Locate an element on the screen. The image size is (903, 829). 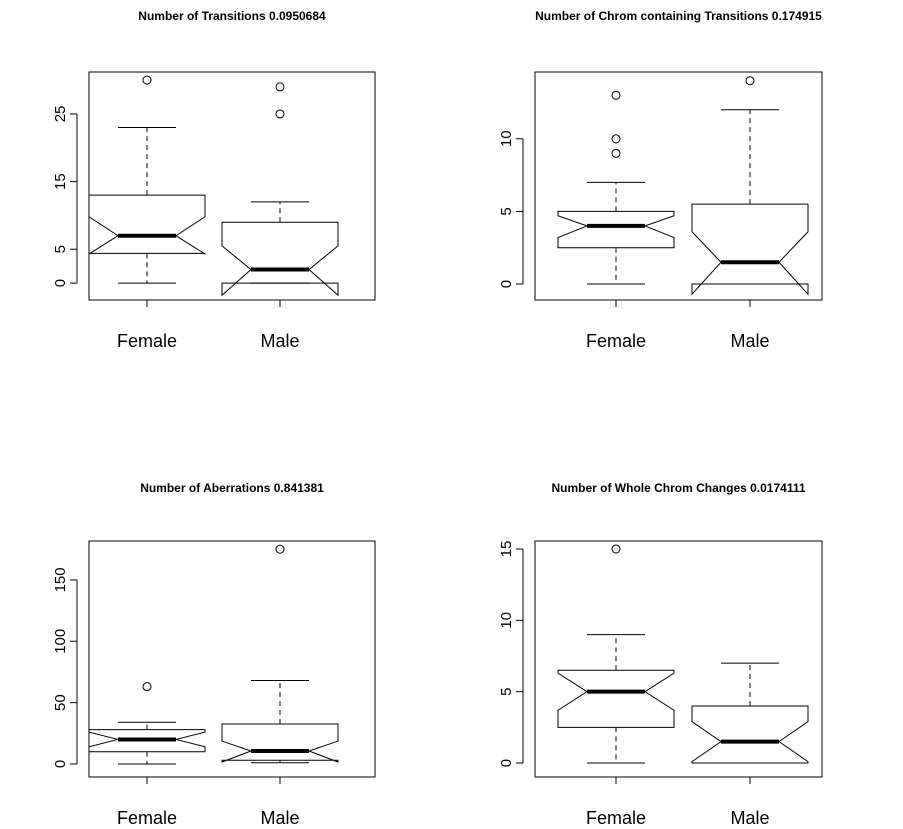
chart-title: Number of Transitions 0.0950684 is located at coordinates (232, 16).